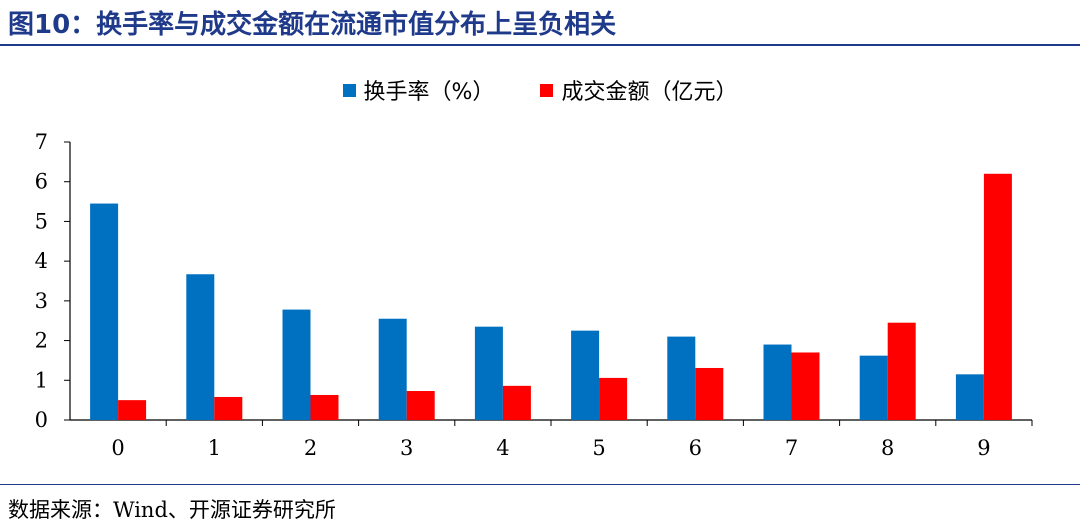  What do you see at coordinates (695, 448) in the screenshot?
I see `x-tick-label: 6` at bounding box center [695, 448].